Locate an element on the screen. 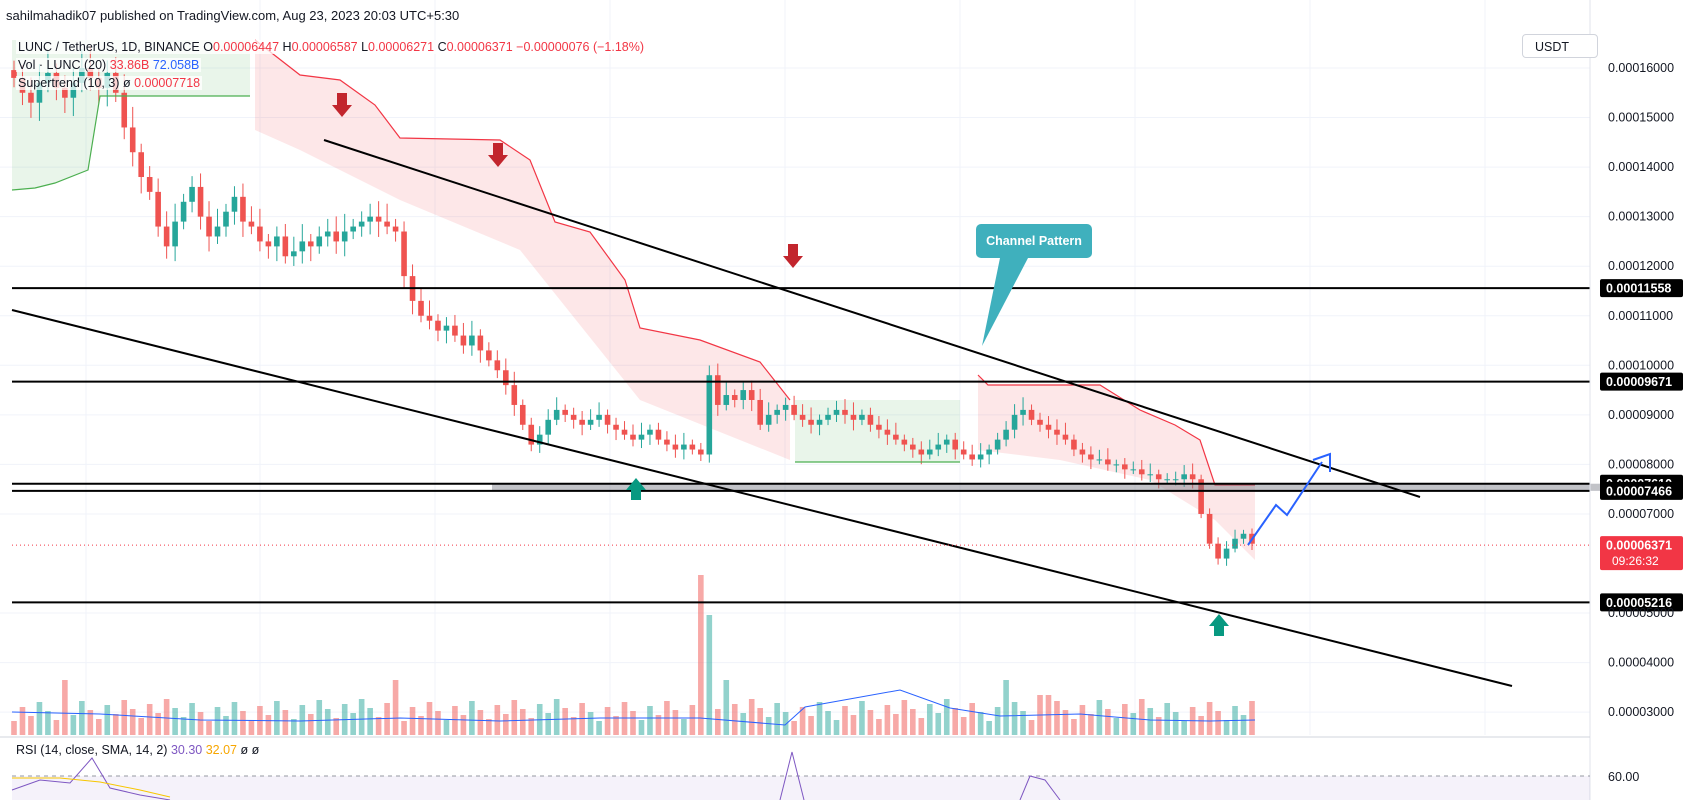  volume-label: Vol · LUNC (20) is located at coordinates (62, 65).